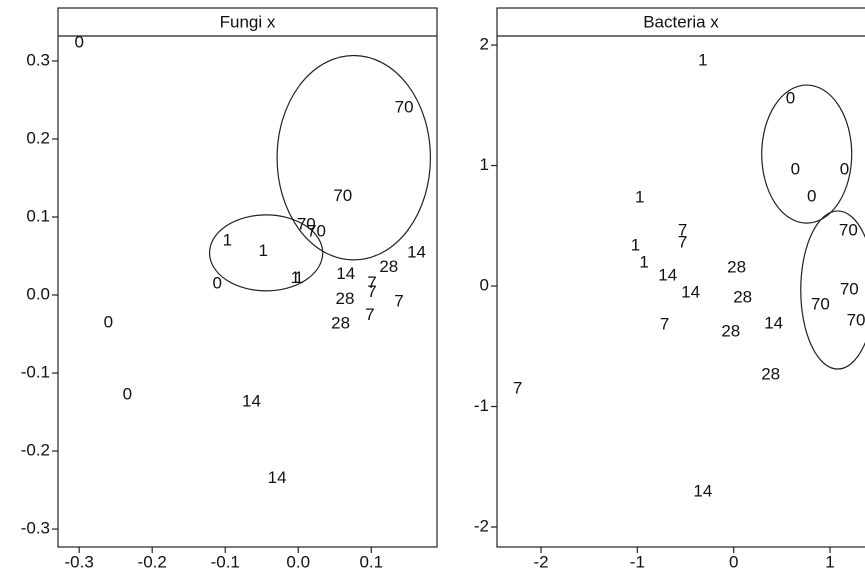  Describe the element at coordinates (681, 21) in the screenshot. I see `panel-title: Bacteria x` at that location.